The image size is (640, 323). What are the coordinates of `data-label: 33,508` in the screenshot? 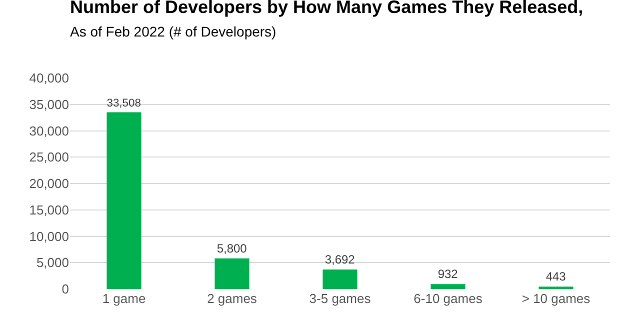 It's located at (123, 103).